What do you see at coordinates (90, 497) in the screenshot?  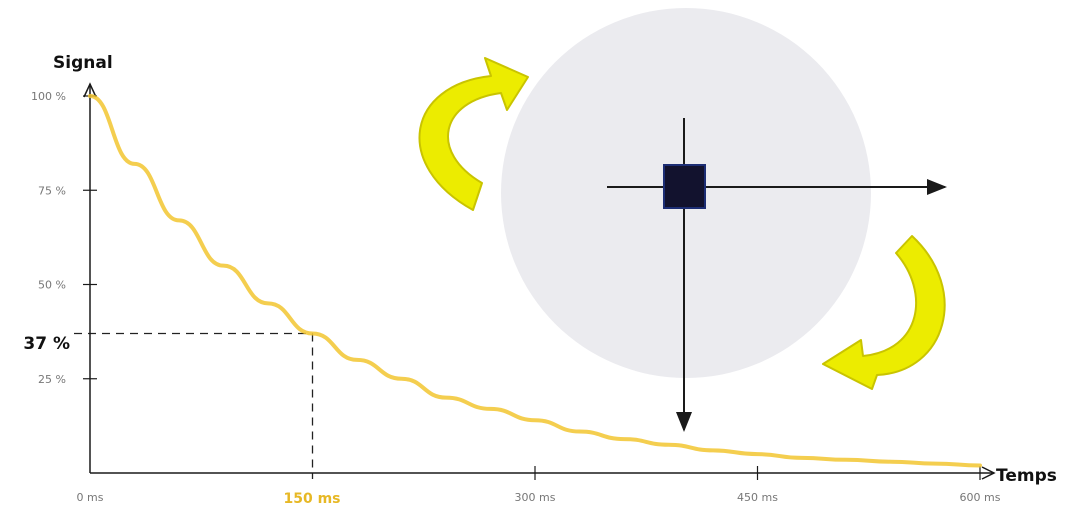 I see `x-tick-label: 0 ms` at bounding box center [90, 497].